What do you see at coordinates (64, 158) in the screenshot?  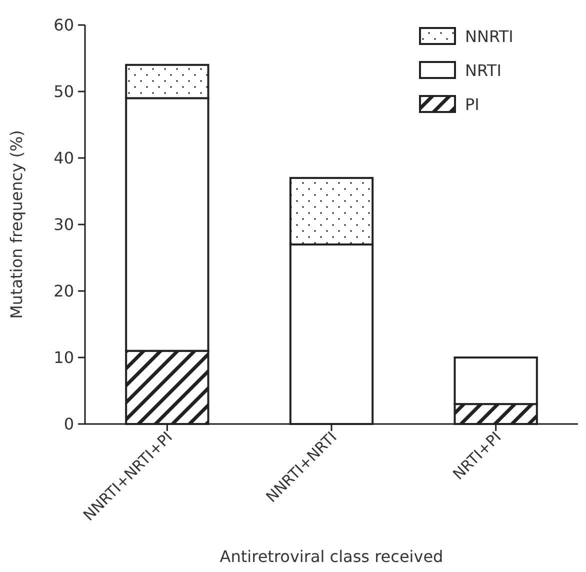 I see `y-tick-label: 40` at bounding box center [64, 158].